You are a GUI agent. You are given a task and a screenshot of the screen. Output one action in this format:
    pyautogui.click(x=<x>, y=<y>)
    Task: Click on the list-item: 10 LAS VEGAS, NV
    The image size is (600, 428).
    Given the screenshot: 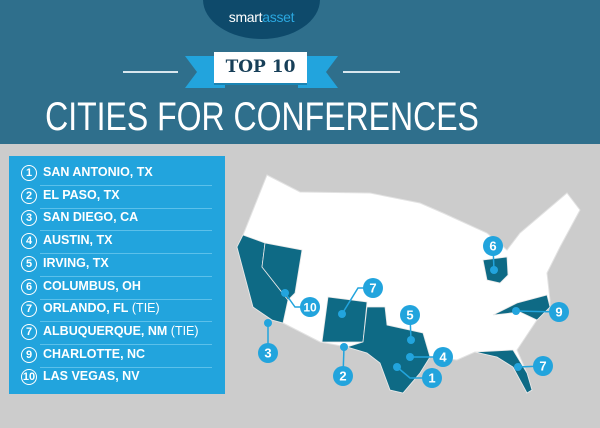 What is the action you would take?
    pyautogui.click(x=117, y=377)
    